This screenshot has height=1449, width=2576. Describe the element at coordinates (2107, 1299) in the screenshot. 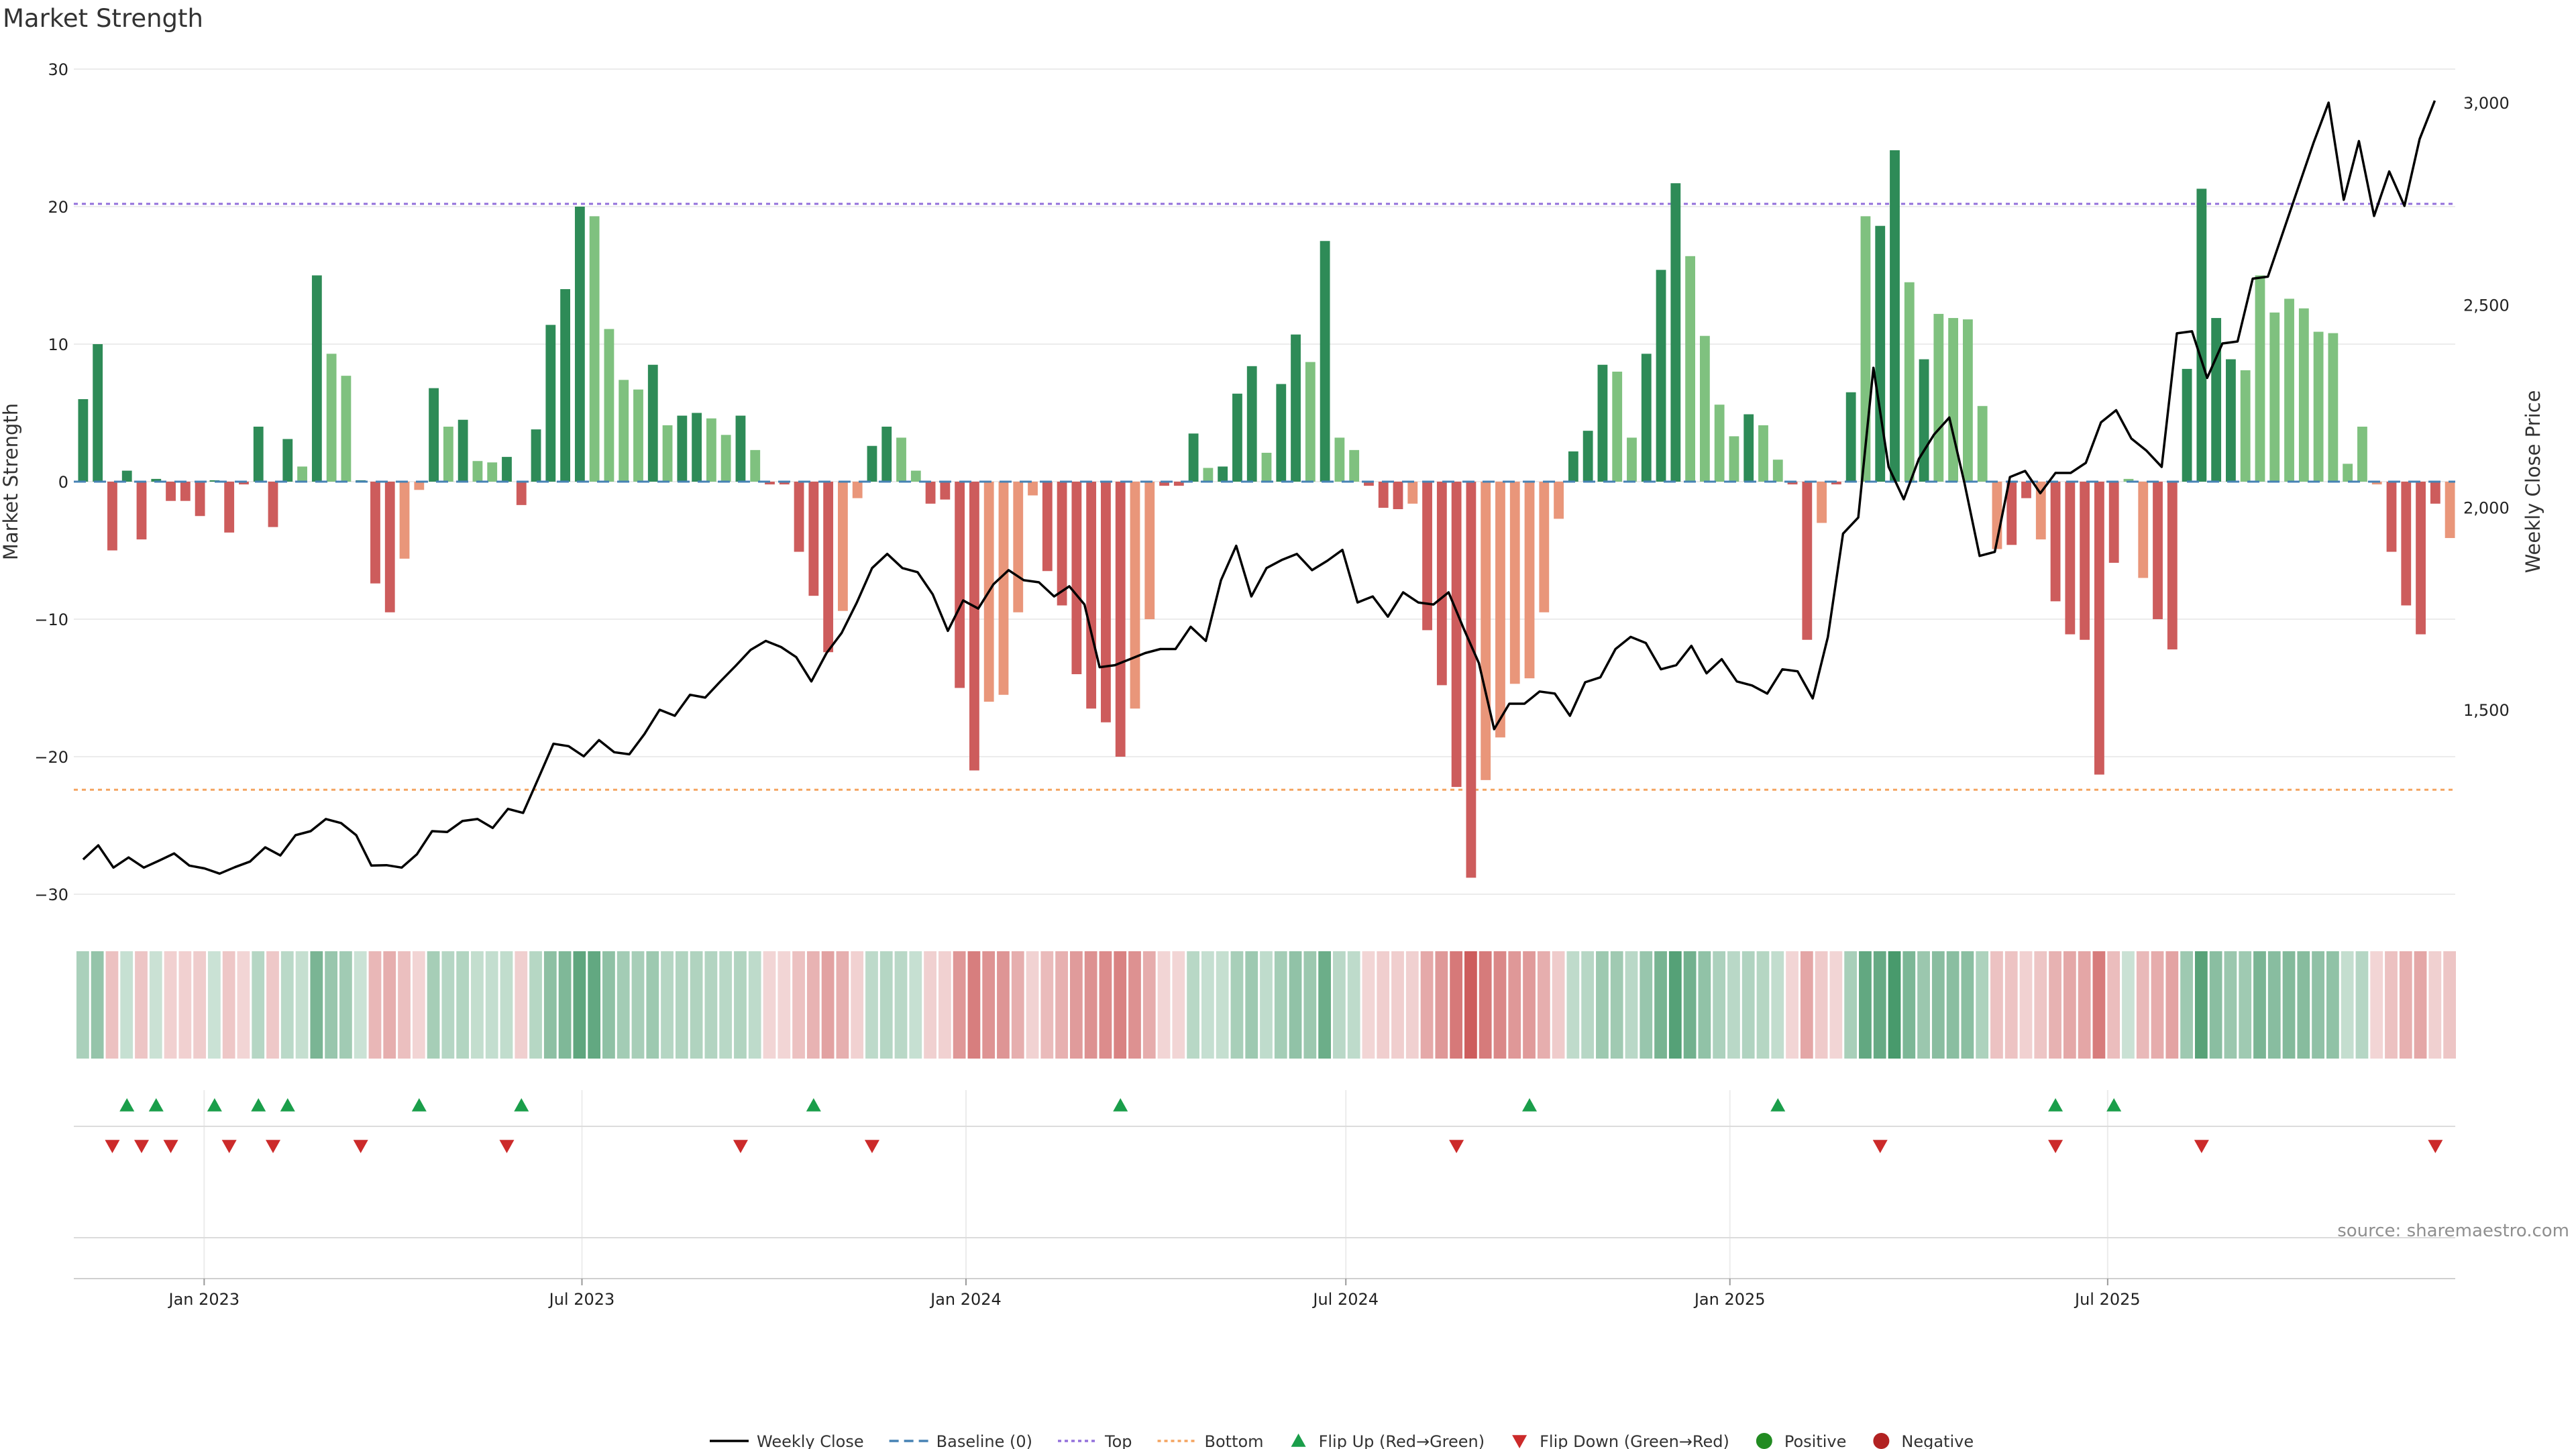

I see `x-tick-label: Jul 2025` at that location.